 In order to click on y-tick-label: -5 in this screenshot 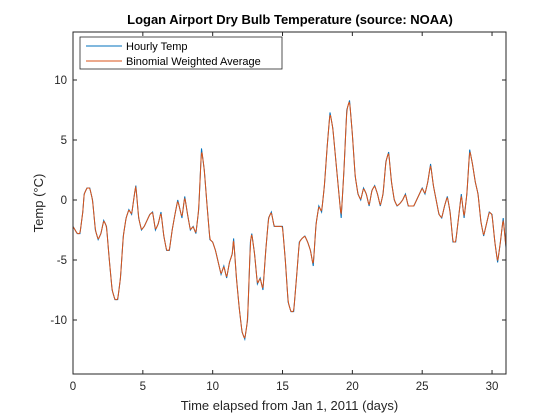, I will do `click(62, 261)`.